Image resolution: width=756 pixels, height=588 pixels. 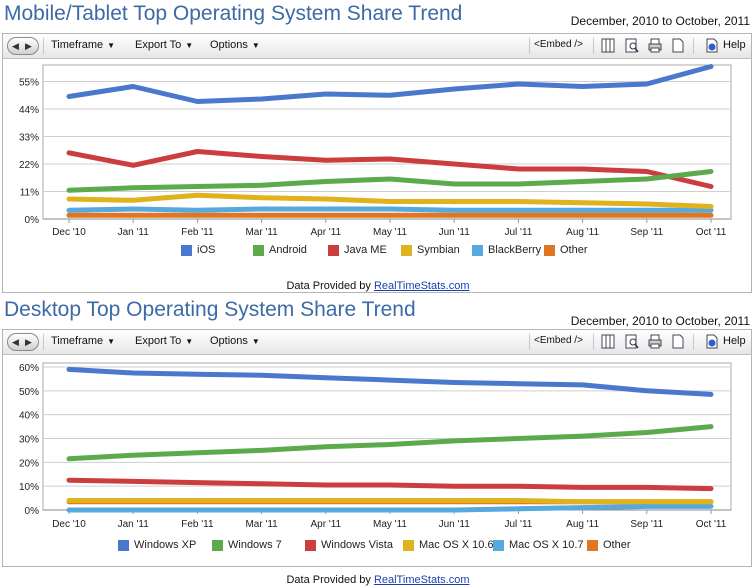 I want to click on legend-label: Windows 7, so click(x=255, y=545).